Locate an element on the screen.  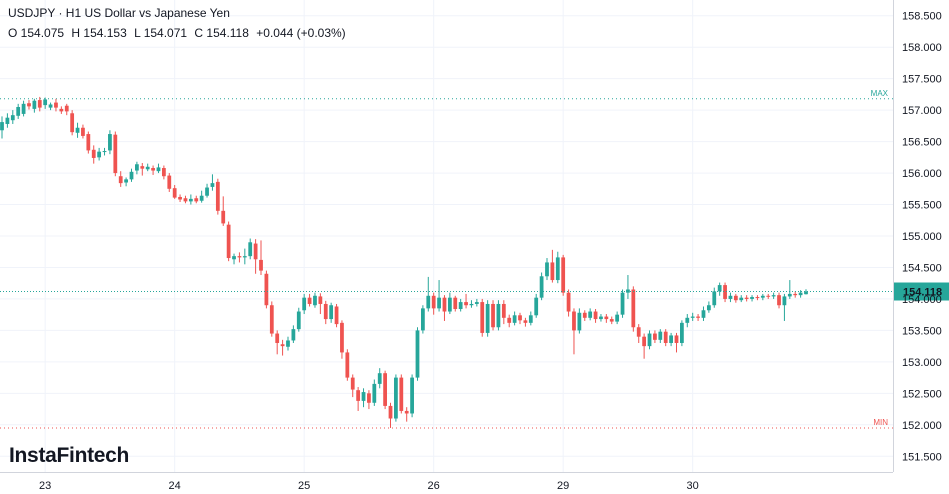
price-tick-label: 154.000 is located at coordinates (922, 300).